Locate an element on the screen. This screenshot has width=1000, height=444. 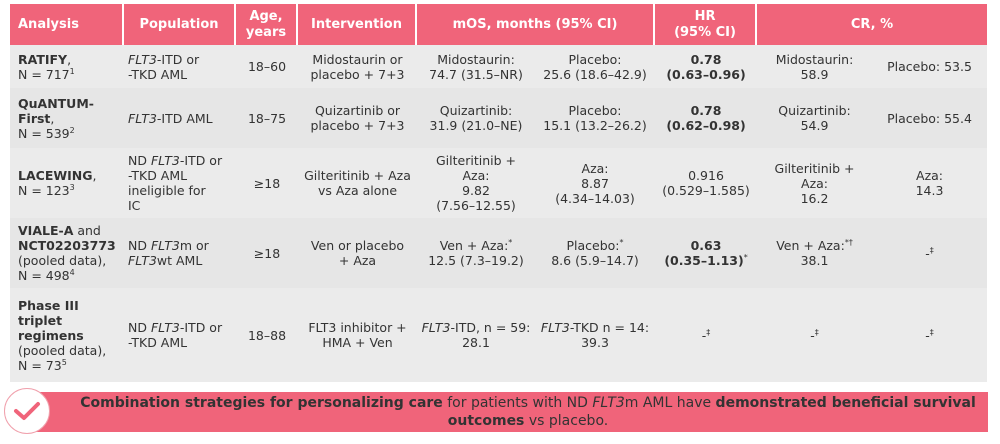
text-segment: 18–60 is located at coordinates (267, 66).